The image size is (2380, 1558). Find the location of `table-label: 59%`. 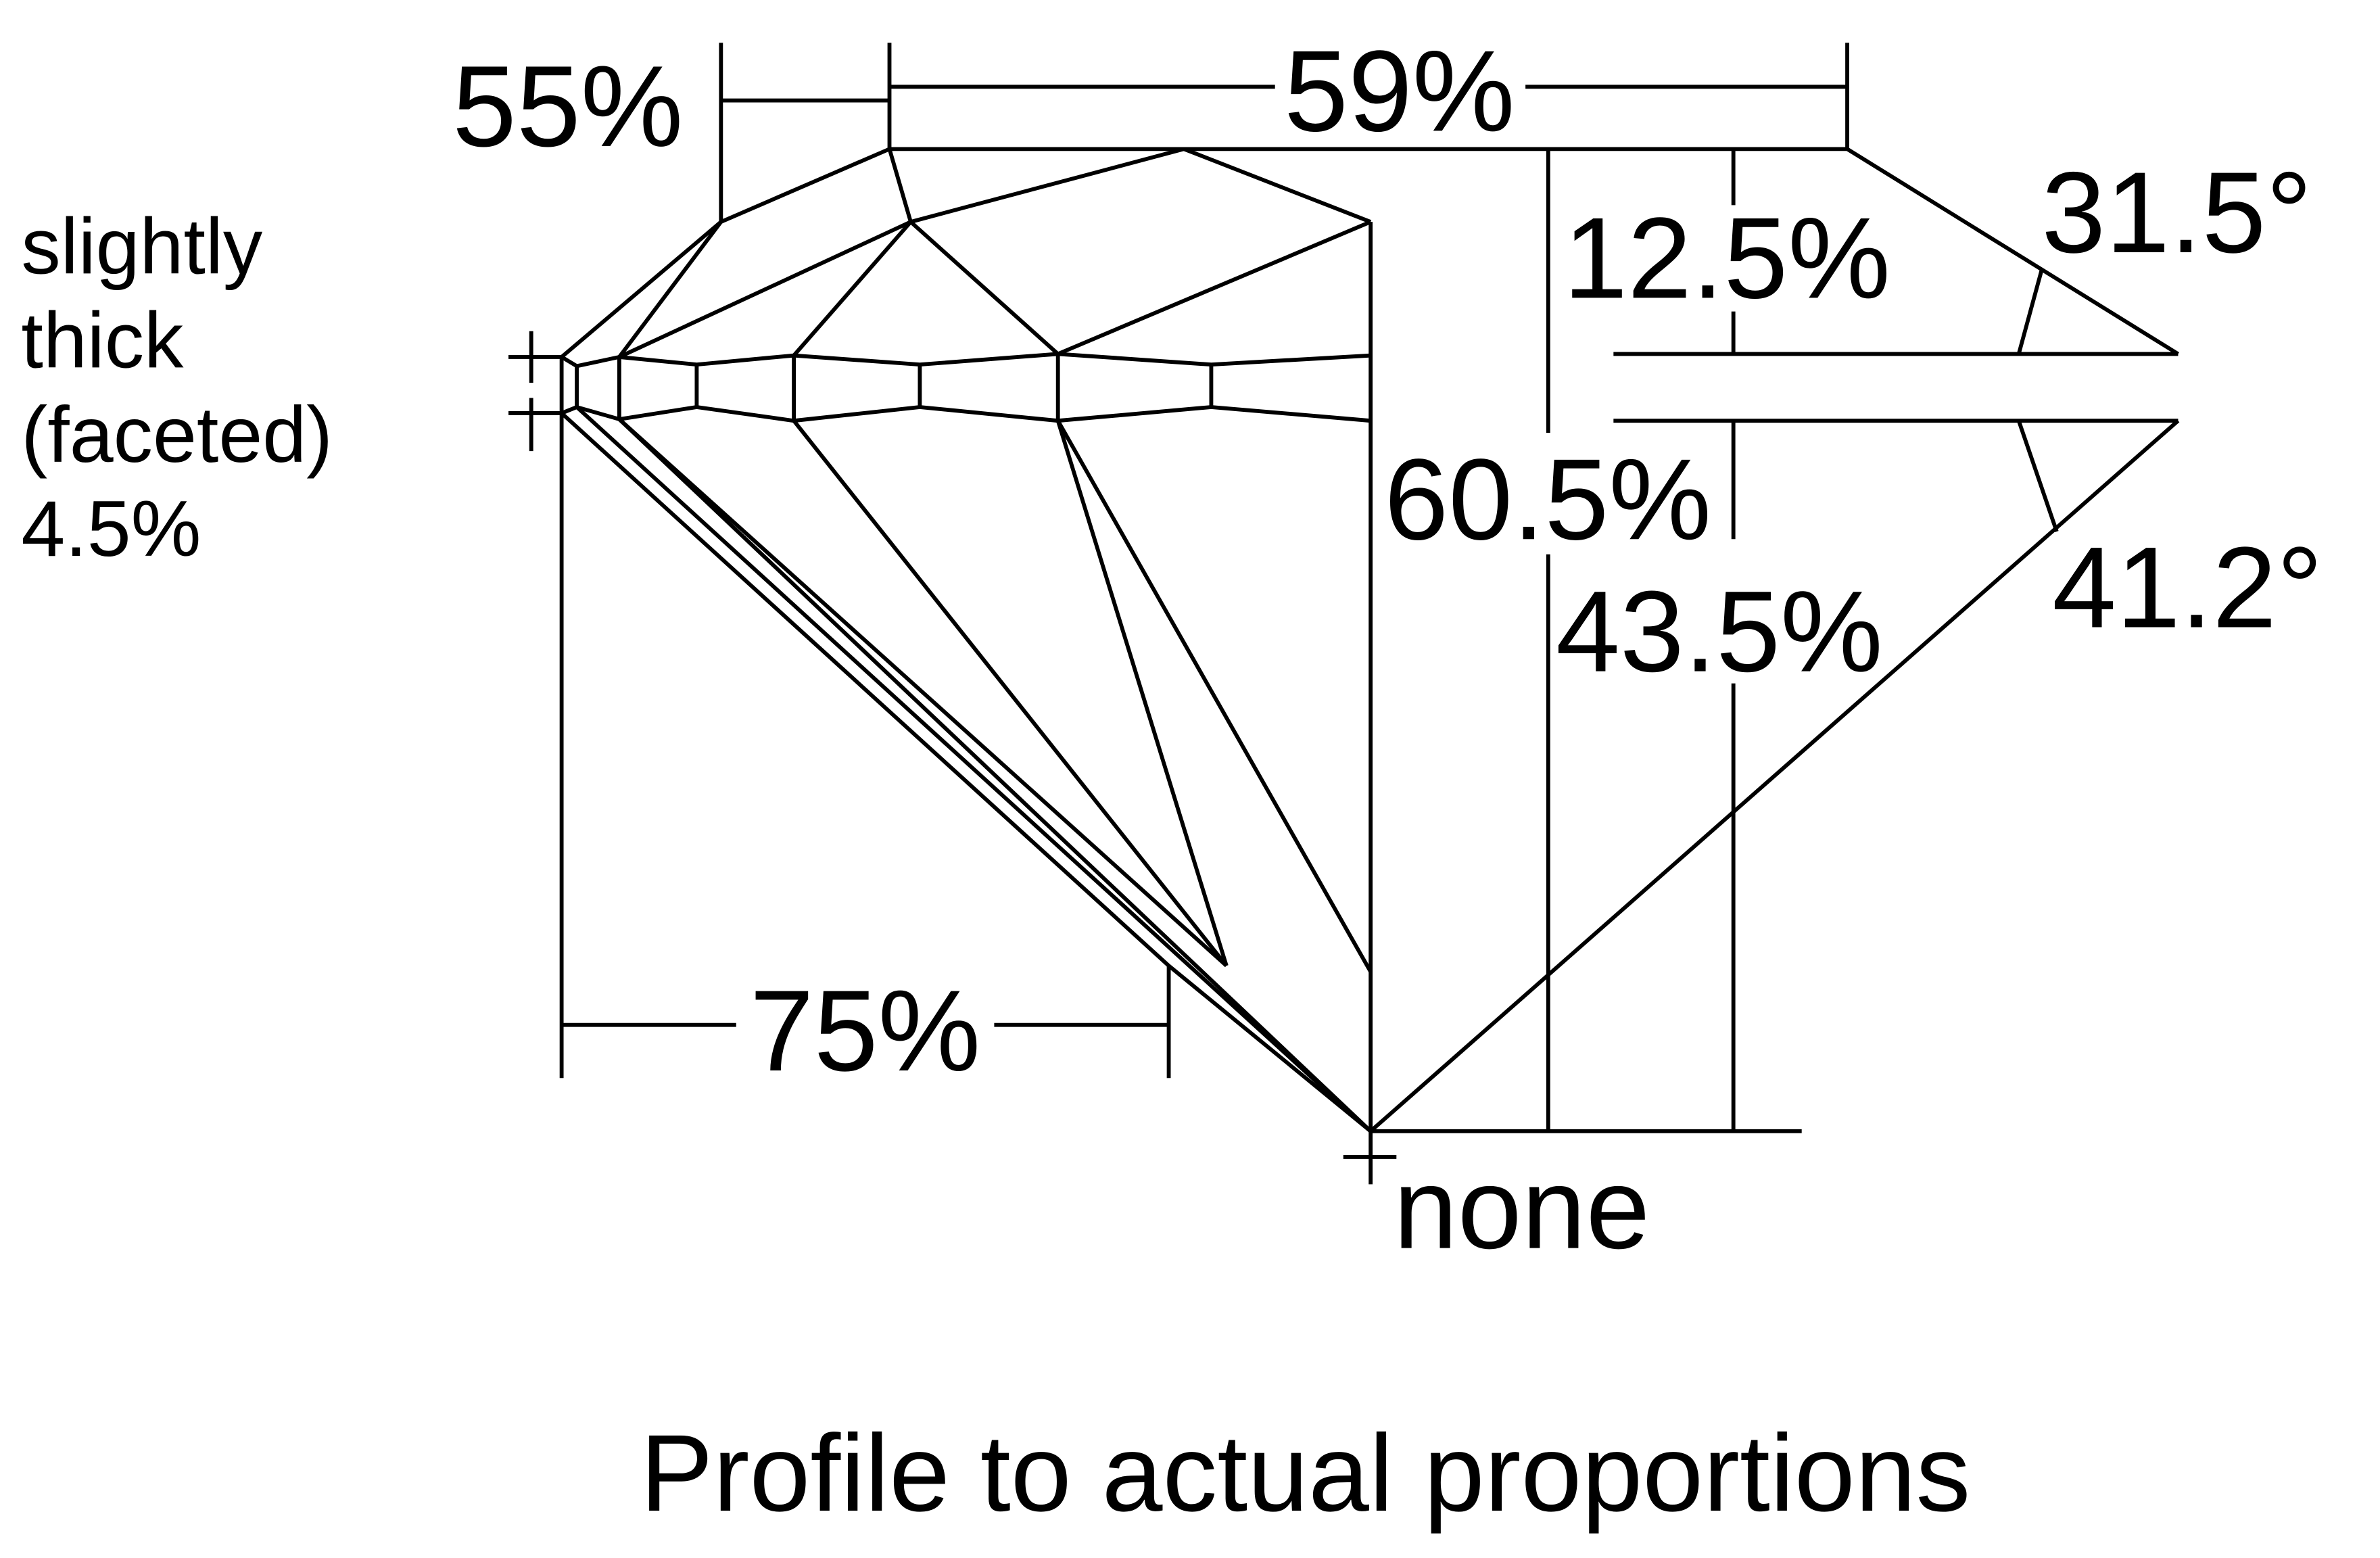

table-label: 59% is located at coordinates (1399, 91).